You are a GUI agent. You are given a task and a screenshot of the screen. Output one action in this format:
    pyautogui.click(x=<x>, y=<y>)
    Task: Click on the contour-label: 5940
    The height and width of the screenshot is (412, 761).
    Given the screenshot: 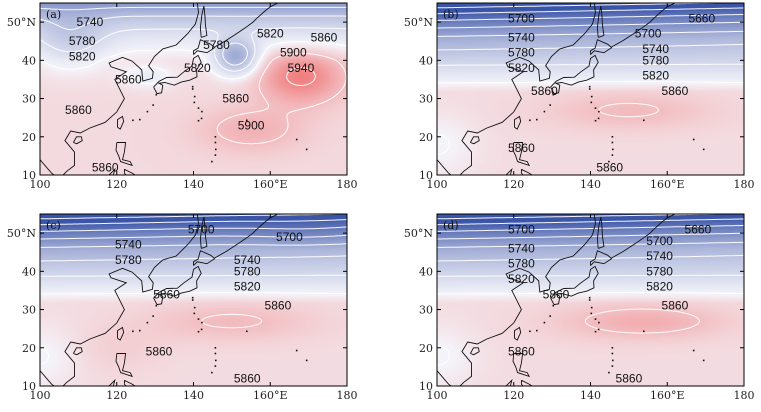 What is the action you would take?
    pyautogui.click(x=301, y=68)
    